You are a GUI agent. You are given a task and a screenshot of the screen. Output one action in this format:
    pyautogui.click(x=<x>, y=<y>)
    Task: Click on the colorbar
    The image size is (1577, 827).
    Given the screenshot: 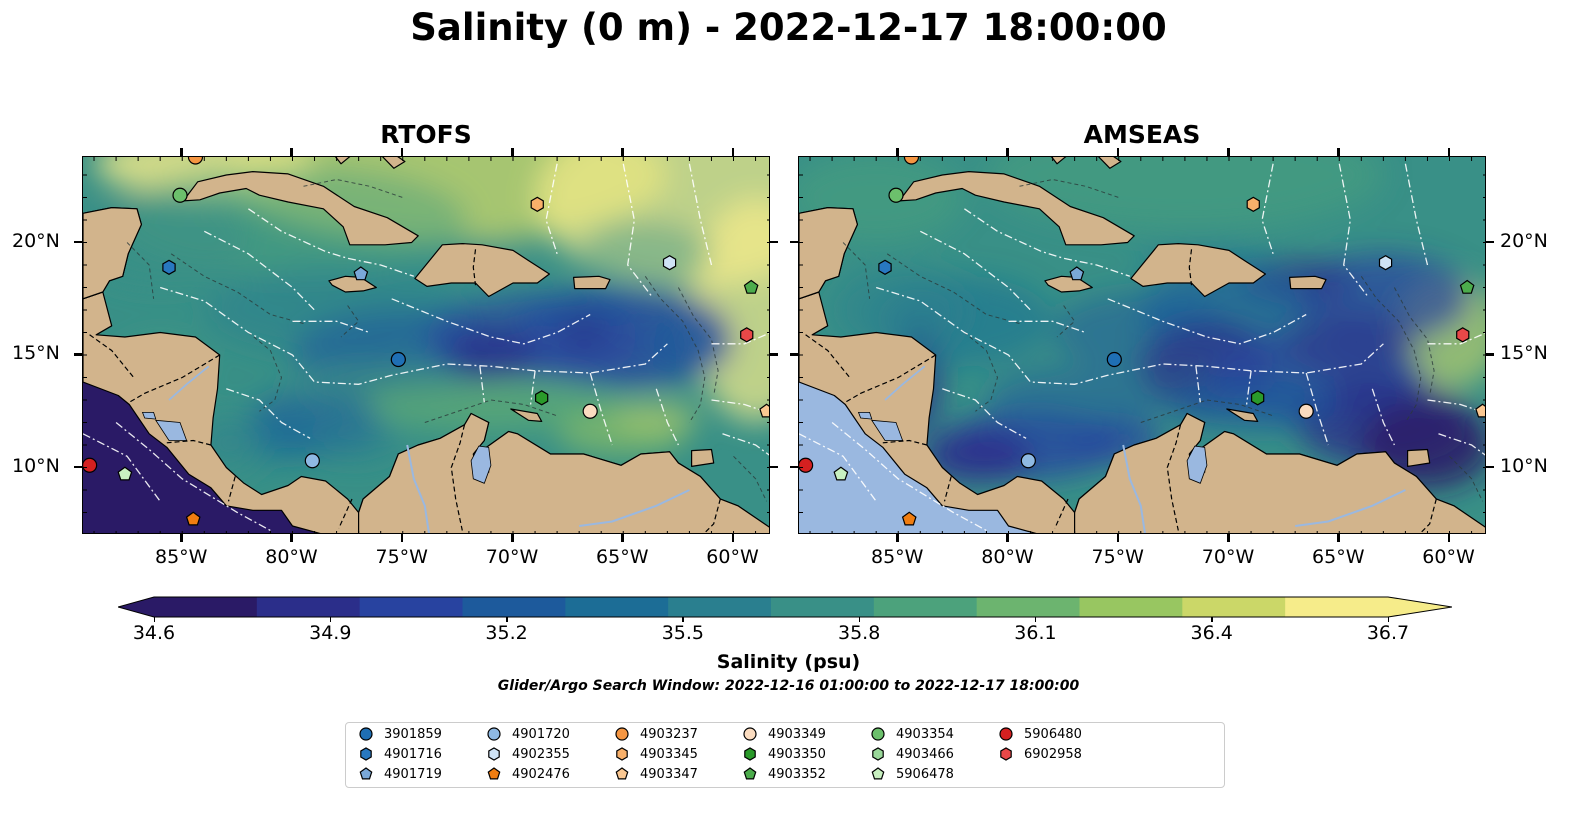 What is the action you would take?
    pyautogui.click(x=785, y=607)
    